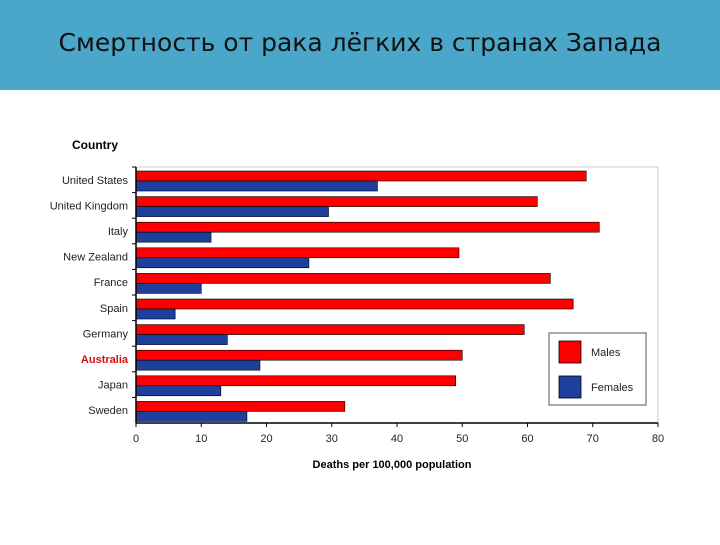 Image resolution: width=720 pixels, height=545 pixels. I want to click on category-label-7: Australia, so click(105, 360).